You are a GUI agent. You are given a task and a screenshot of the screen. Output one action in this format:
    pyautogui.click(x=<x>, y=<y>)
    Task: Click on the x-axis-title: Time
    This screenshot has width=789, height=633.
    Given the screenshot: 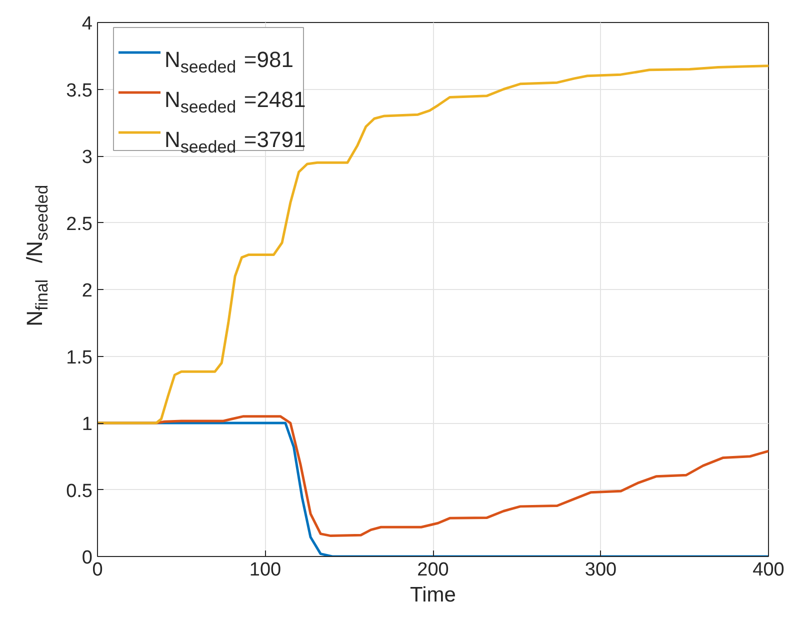 What is the action you would take?
    pyautogui.click(x=433, y=595)
    